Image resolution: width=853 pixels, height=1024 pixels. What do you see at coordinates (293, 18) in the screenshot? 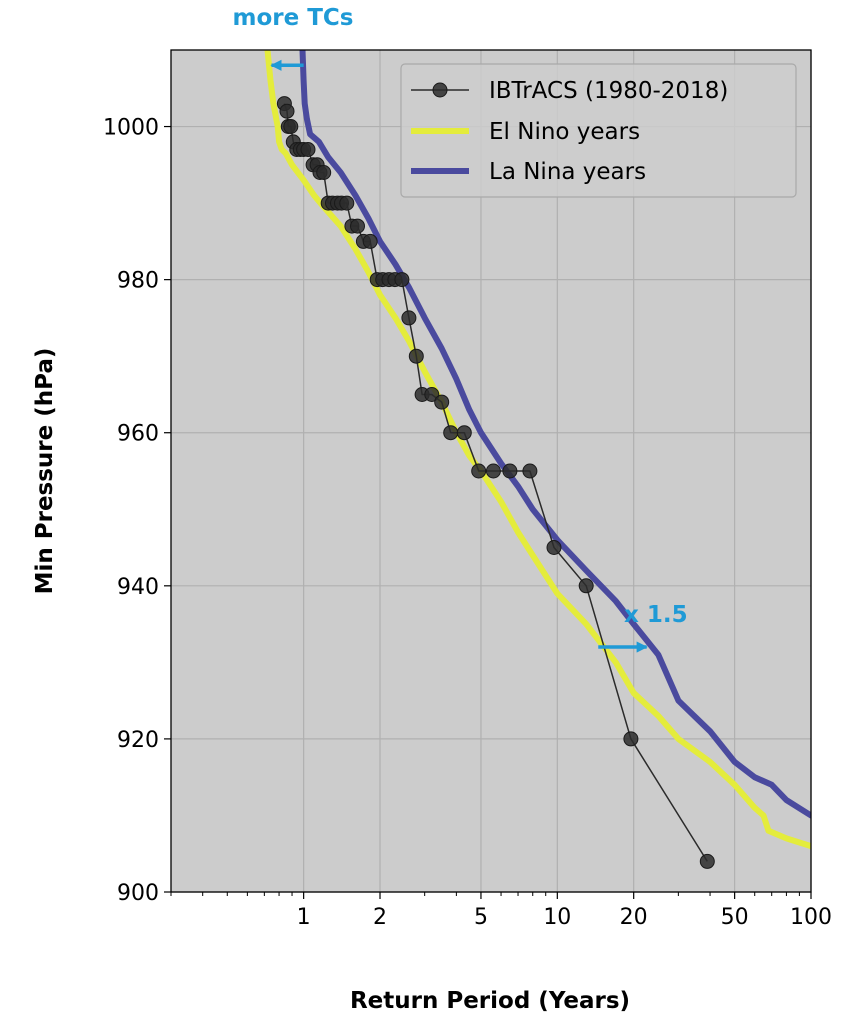
I see `annotation-more-tcs: more TCs` at bounding box center [293, 18].